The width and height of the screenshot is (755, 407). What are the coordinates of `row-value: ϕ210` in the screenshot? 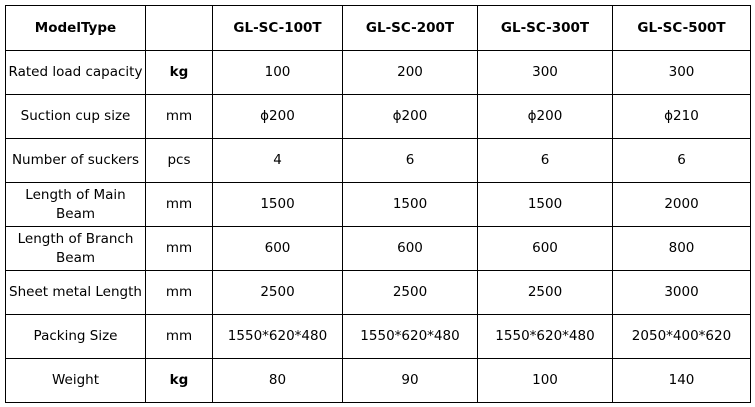 It's located at (681, 116).